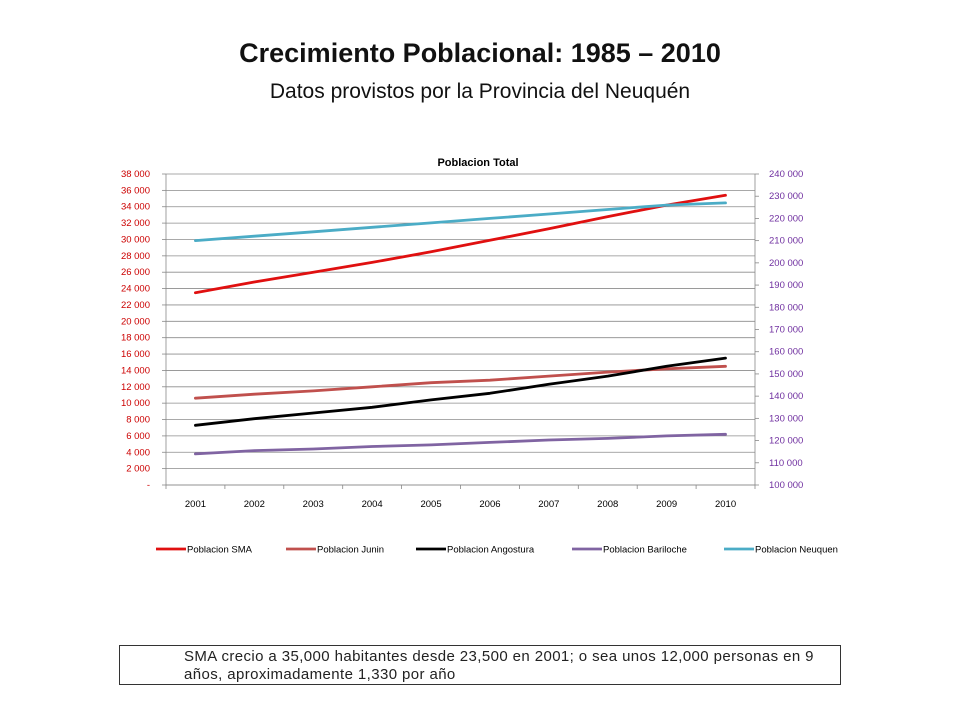  Describe the element at coordinates (666, 504) in the screenshot. I see `x-tick-label: 2009` at that location.